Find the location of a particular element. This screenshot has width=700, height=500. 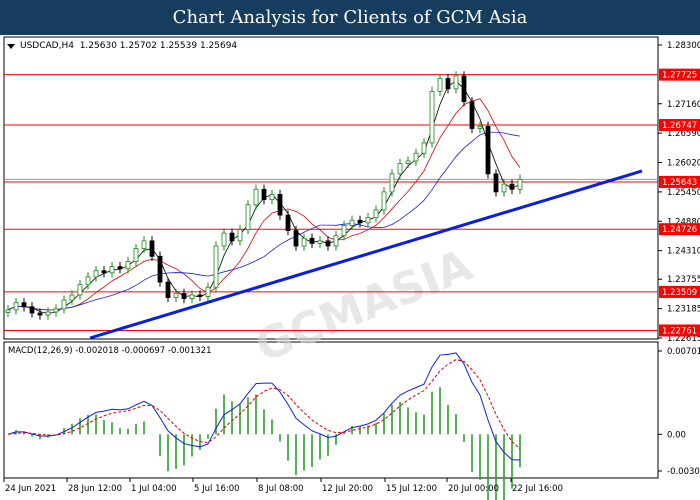

level-label: 1.27725 is located at coordinates (679, 76).